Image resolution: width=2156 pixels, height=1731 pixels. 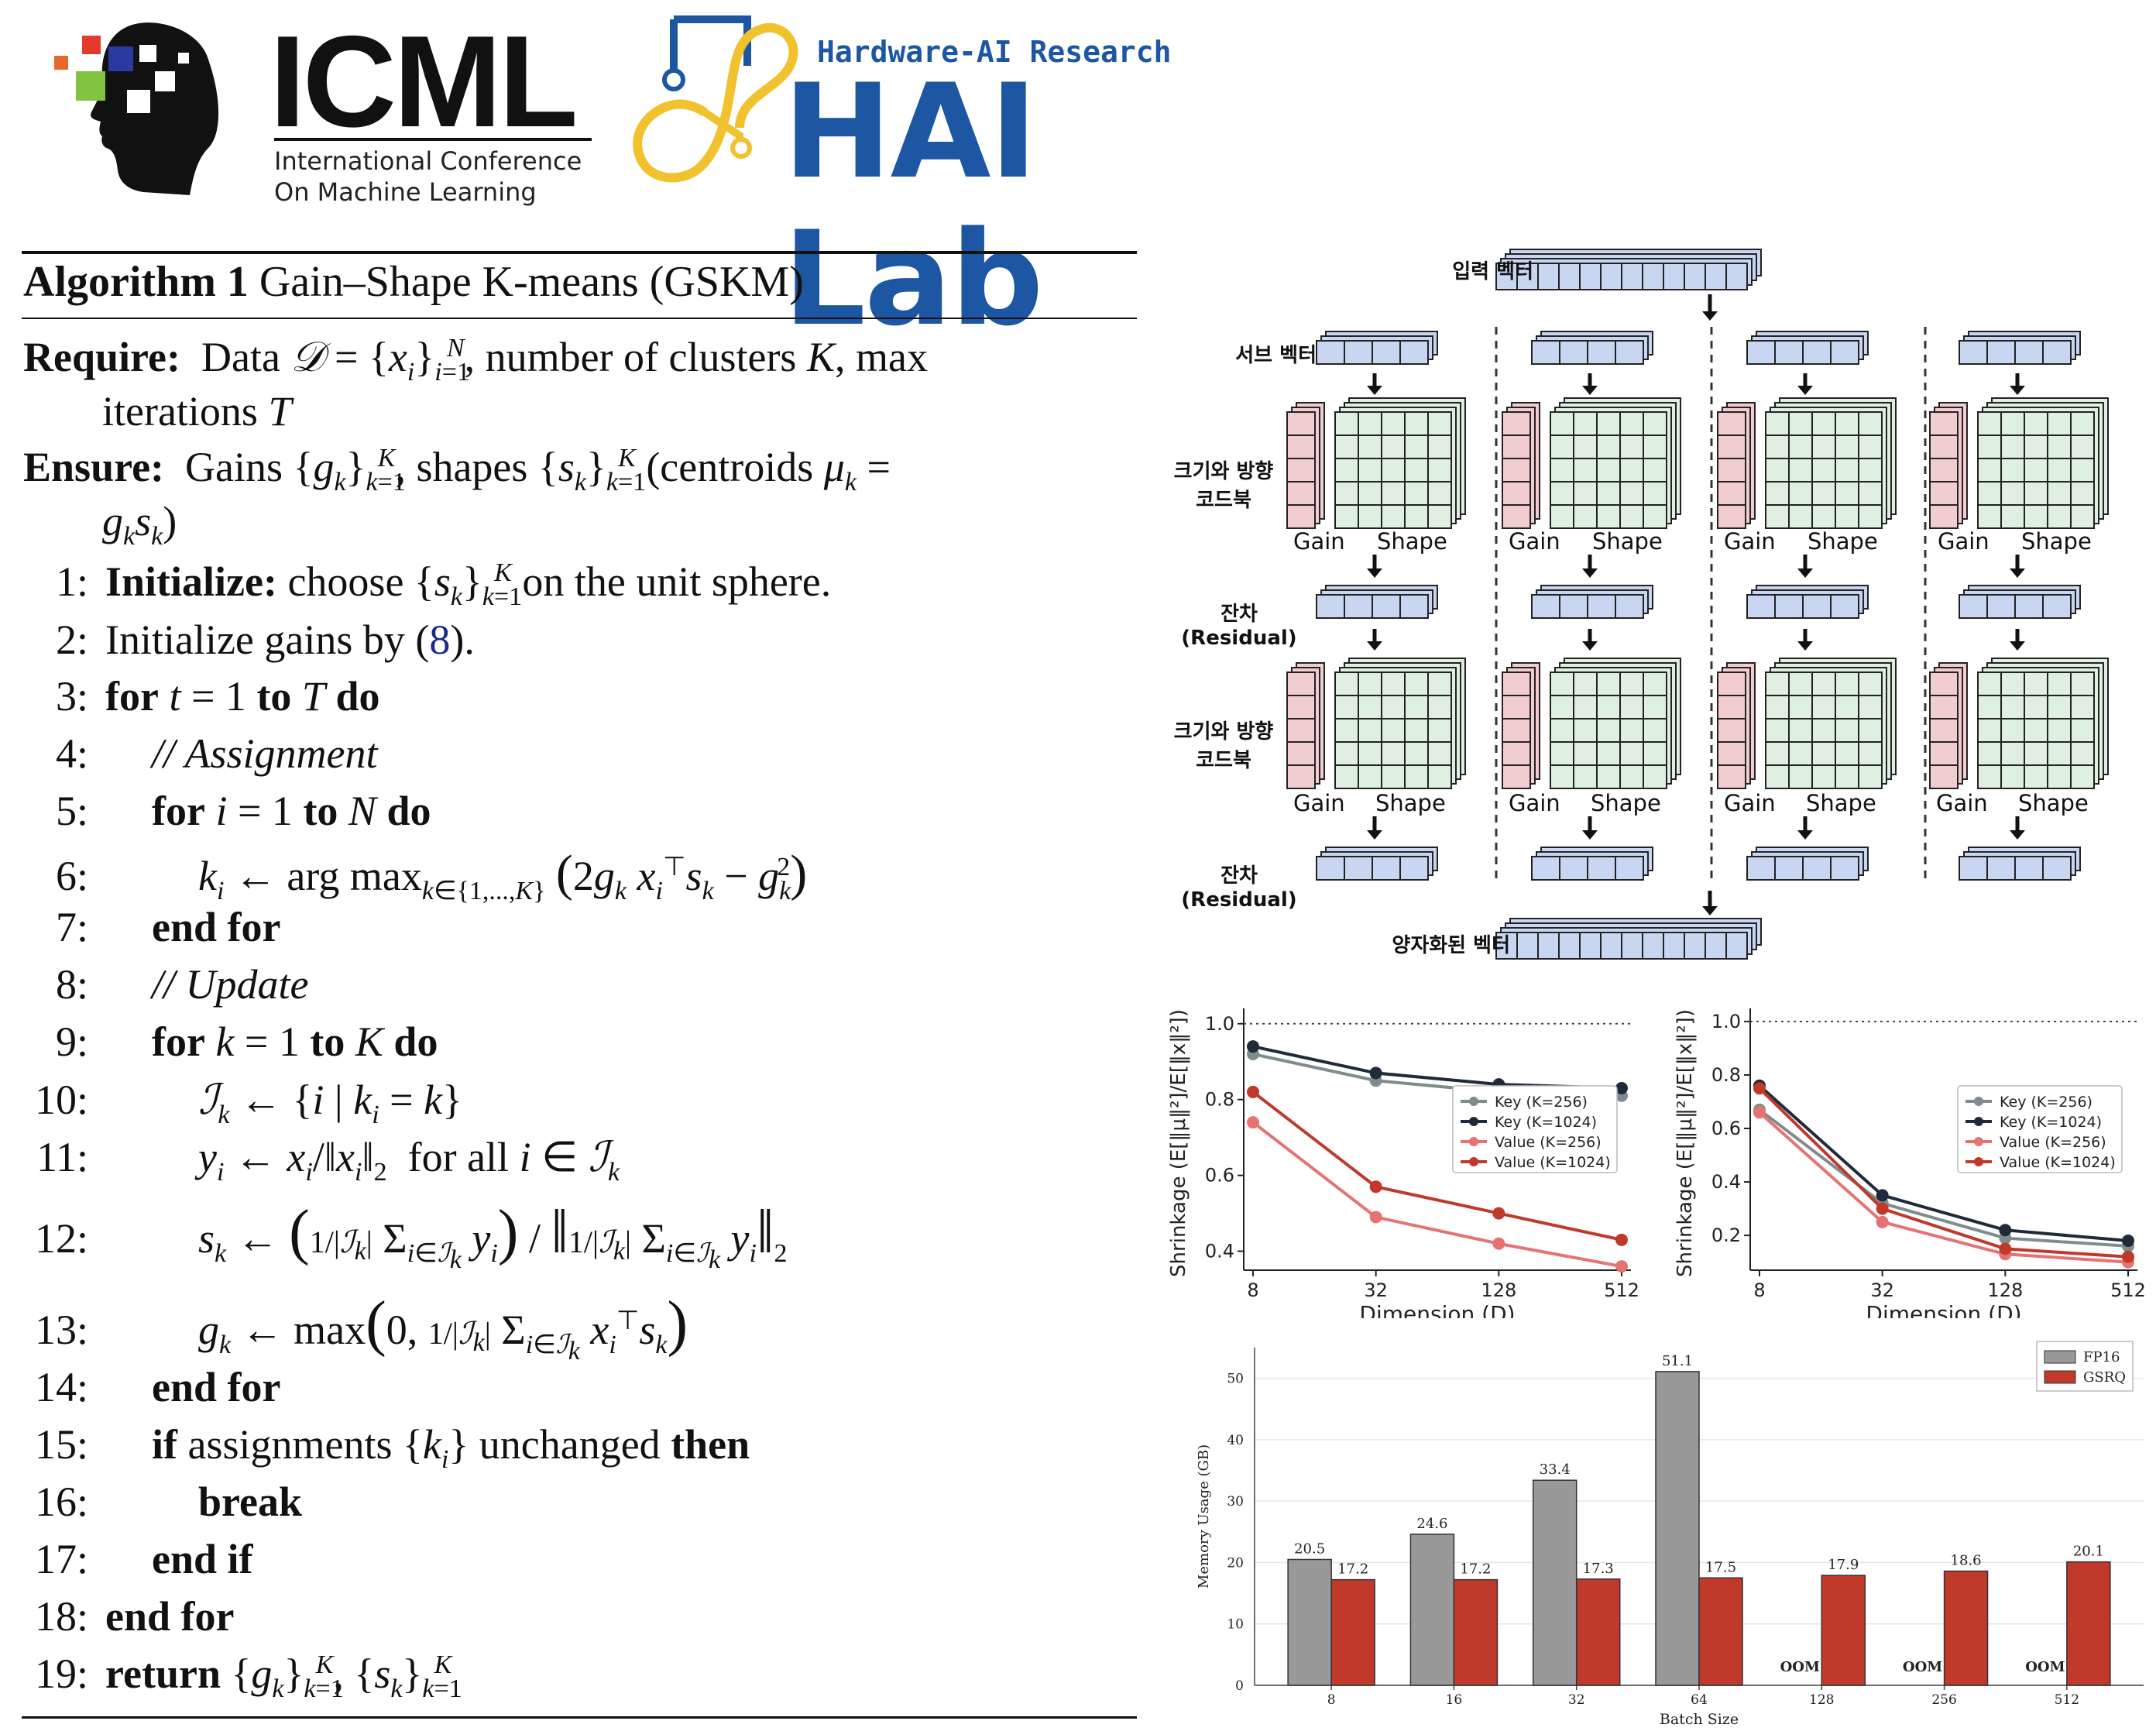 What do you see at coordinates (361, 1327) in the screenshot?
I see `algo-line-13: 13: gk ← max(0, 1/|ℐk| Σi∈ℐk xi⊤sk)` at bounding box center [361, 1327].